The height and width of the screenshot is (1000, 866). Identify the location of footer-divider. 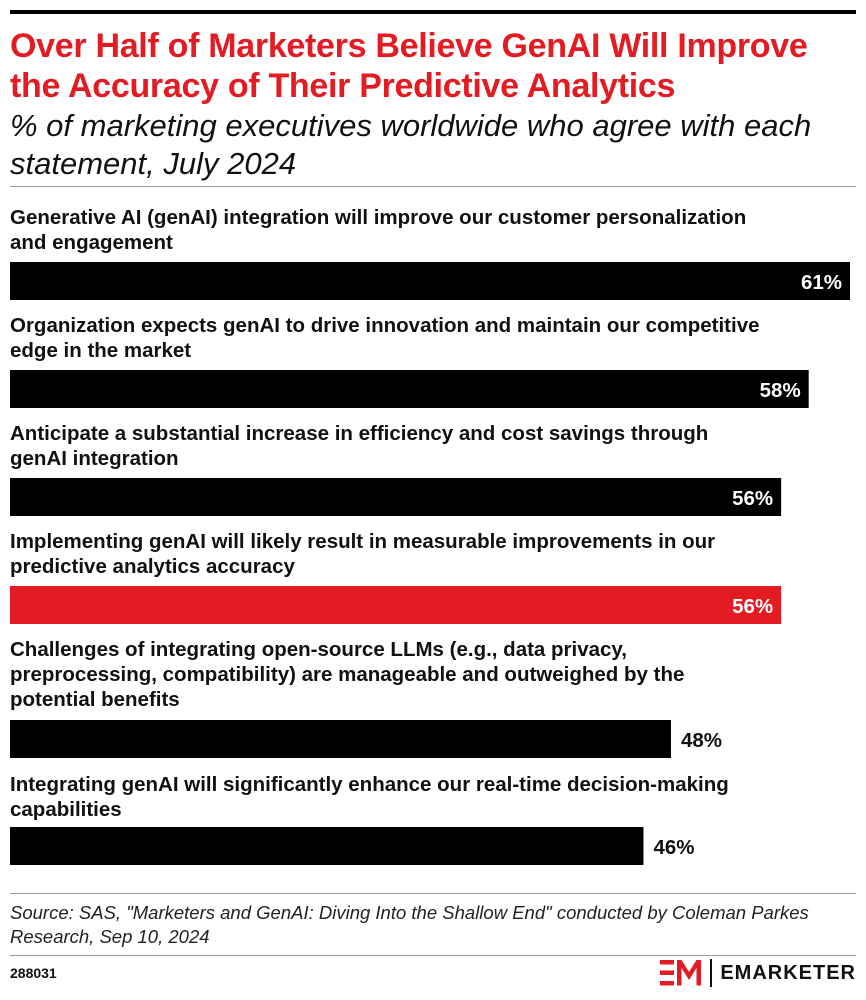
(433, 893).